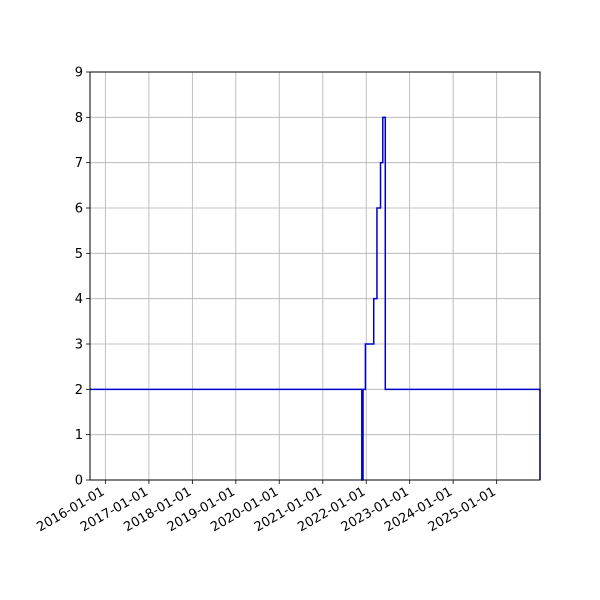 This screenshot has height=600, width=600. What do you see at coordinates (79, 345) in the screenshot?
I see `y-tick-label: 3` at bounding box center [79, 345].